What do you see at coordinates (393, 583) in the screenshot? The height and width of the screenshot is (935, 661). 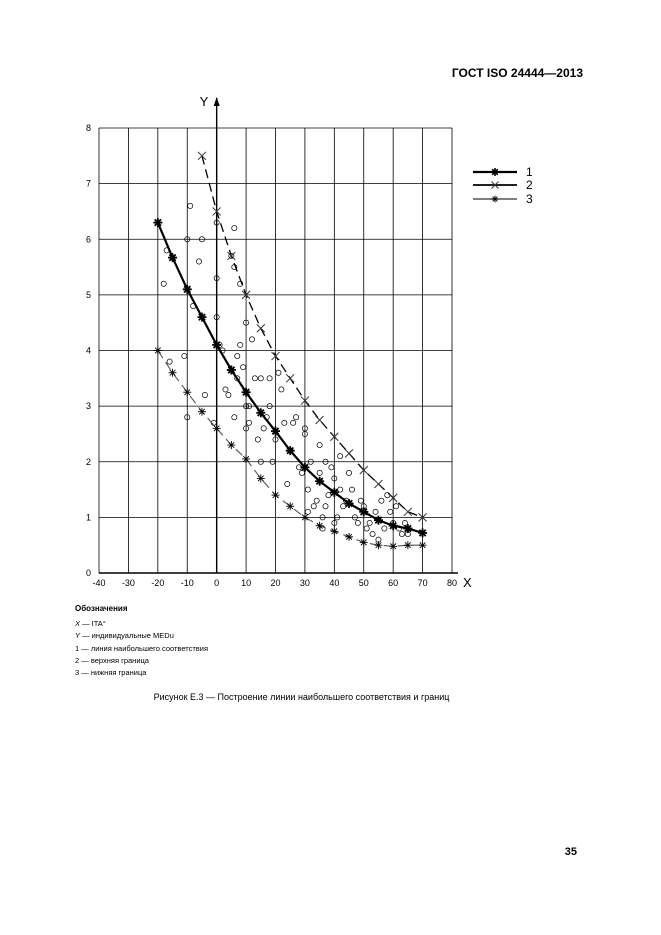 I see `x-tick-label: 60` at bounding box center [393, 583].